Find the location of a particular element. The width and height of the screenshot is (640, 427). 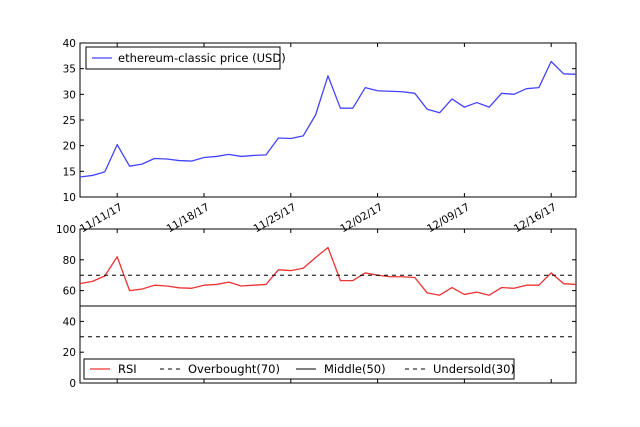

rsi-ytick-label: 20 is located at coordinates (69, 353).